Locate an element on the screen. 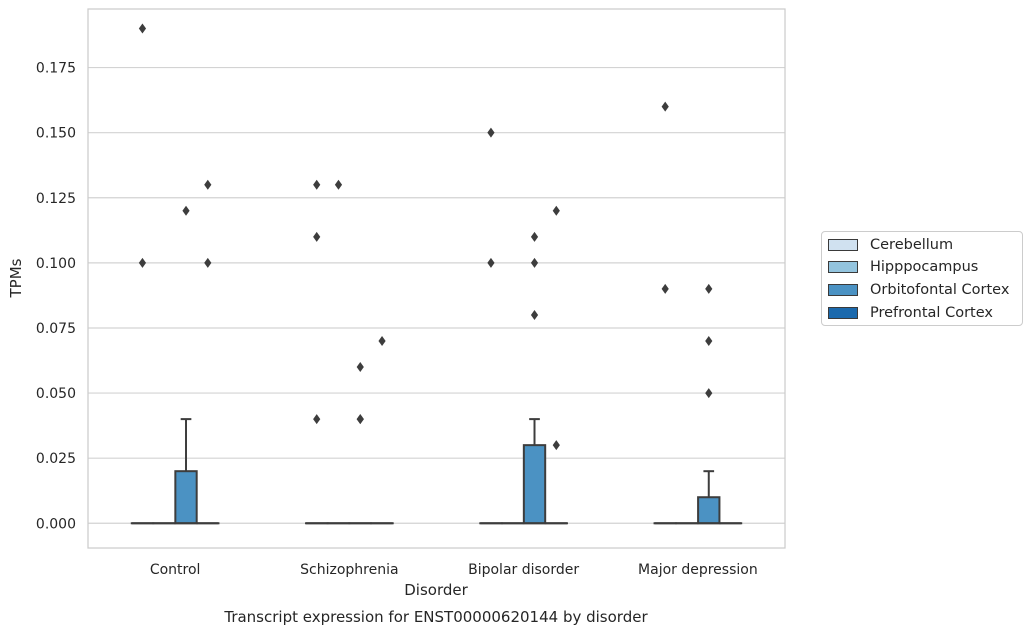 Image resolution: width=1033 pixels, height=634 pixels. y-tick-label: 0.175 is located at coordinates (56, 69).